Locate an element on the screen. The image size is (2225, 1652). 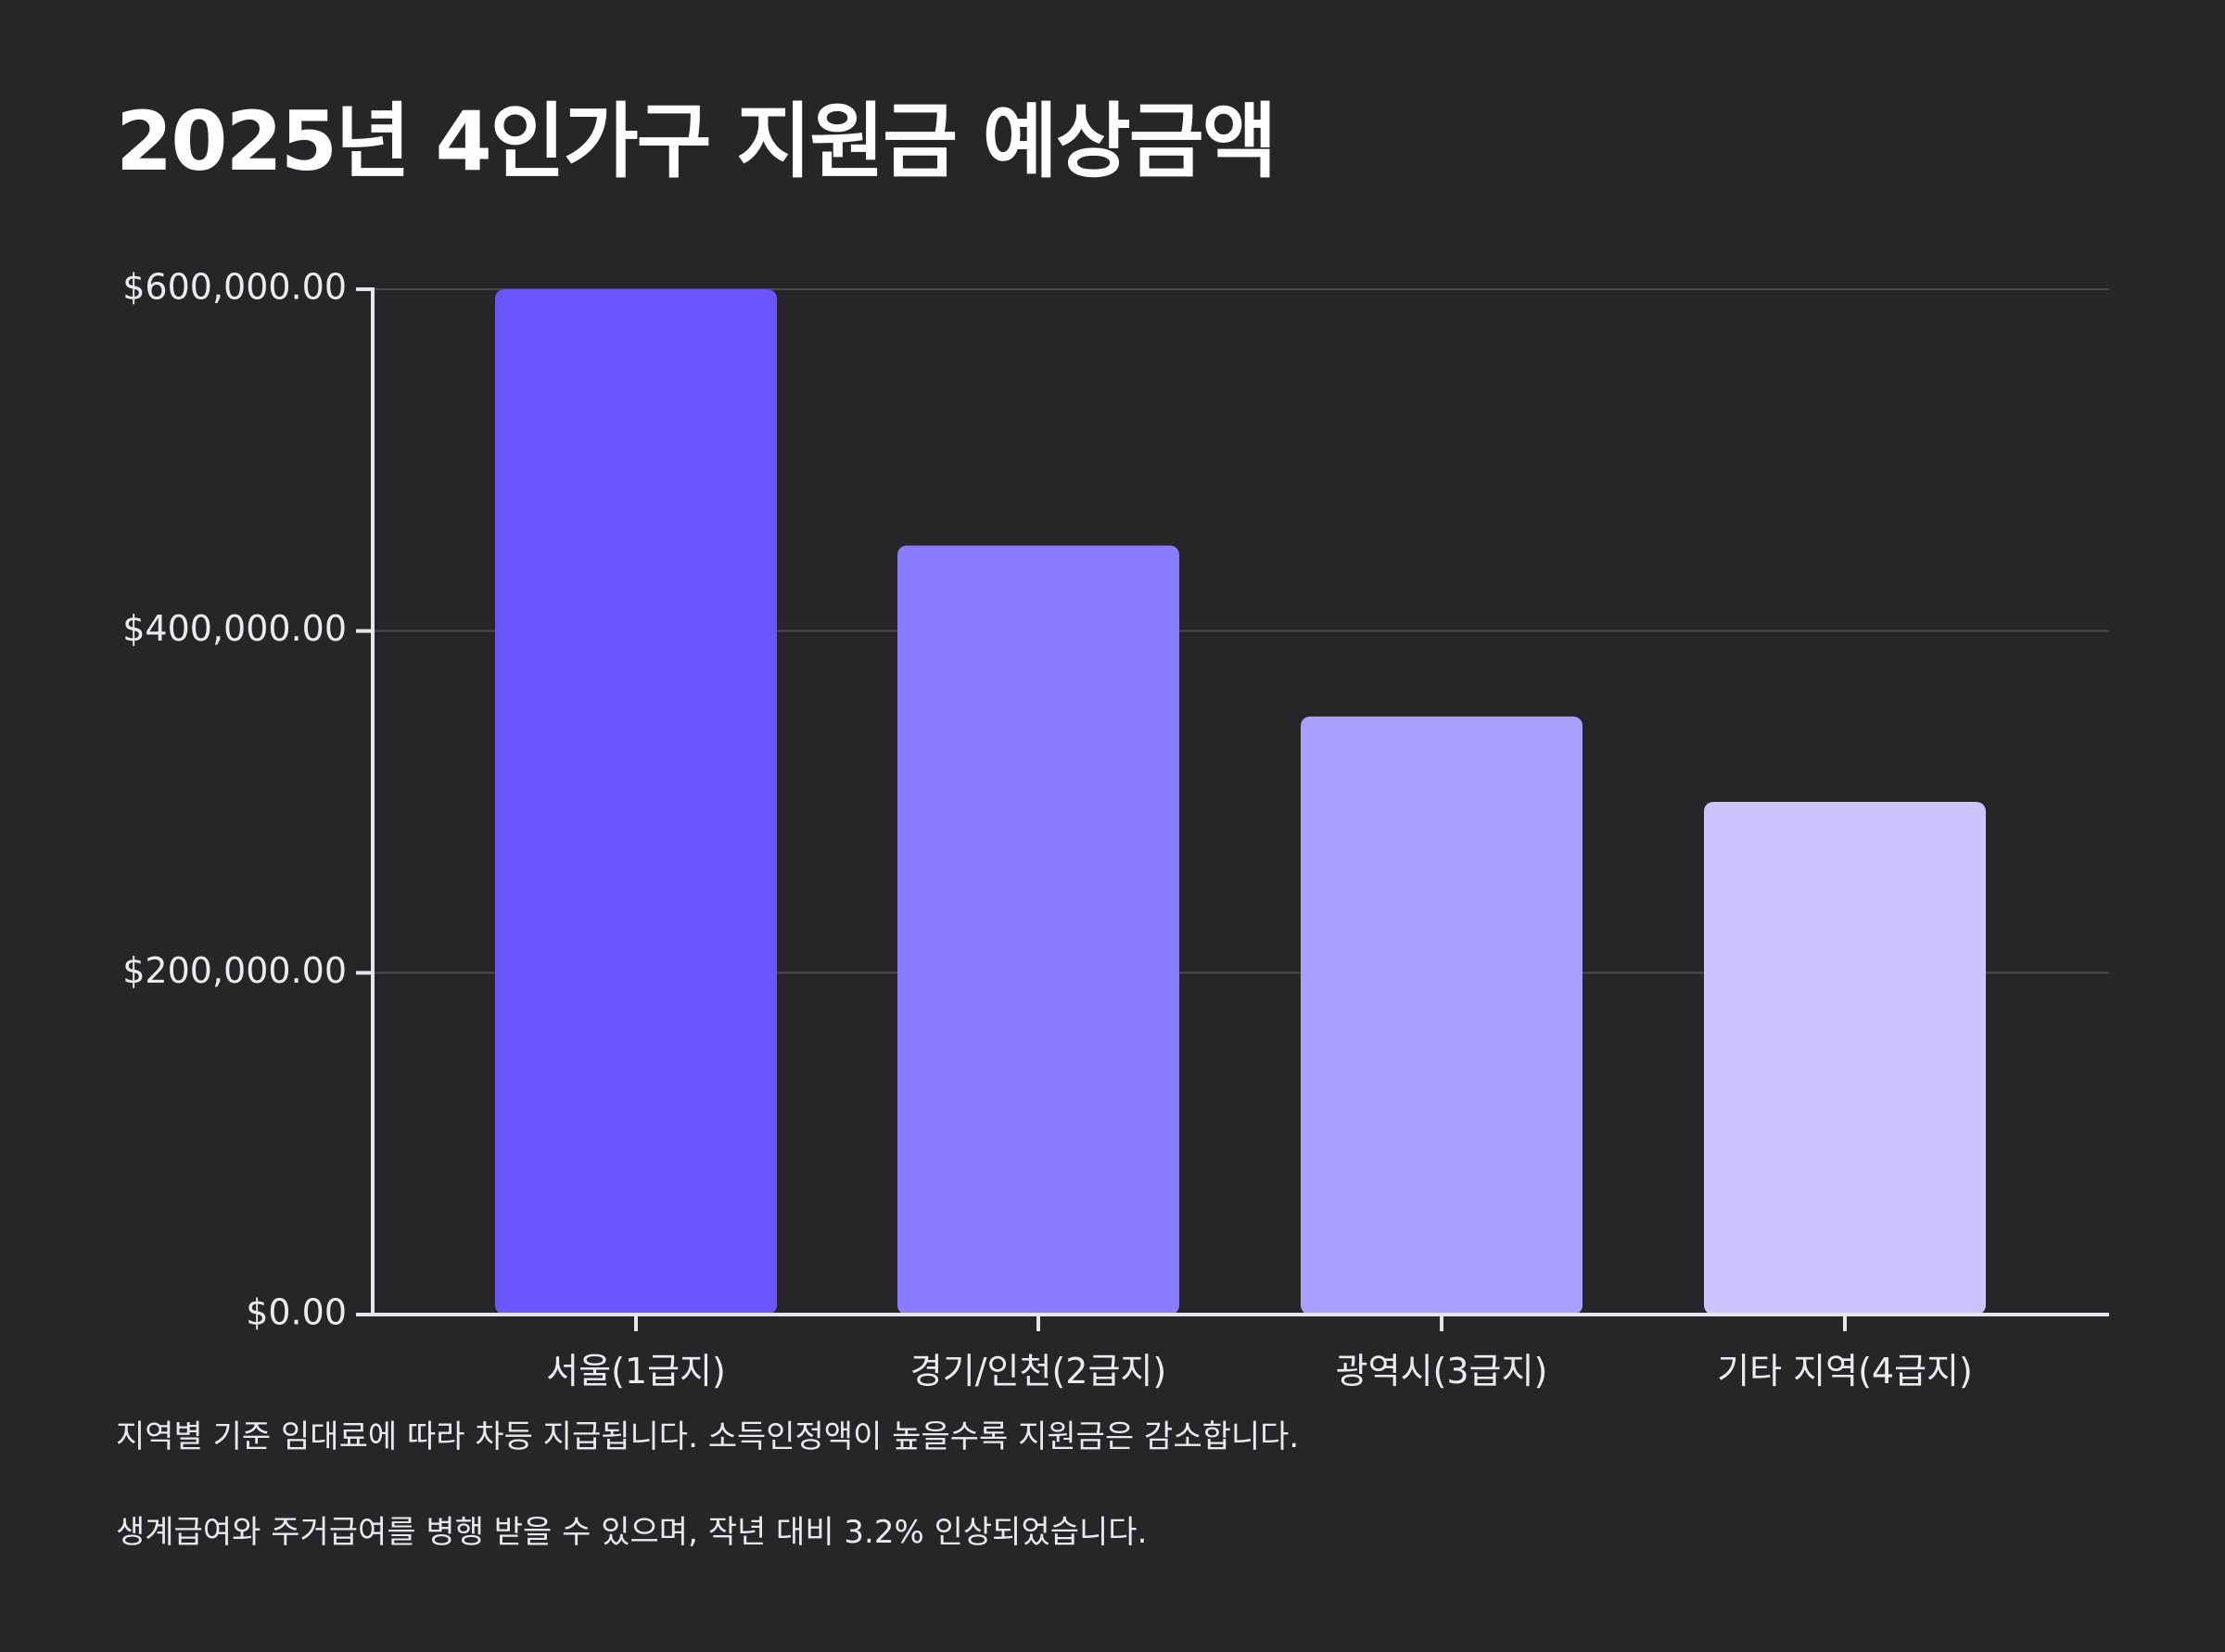
x-tick-label: 광역시(3급지) is located at coordinates (1442, 1371).